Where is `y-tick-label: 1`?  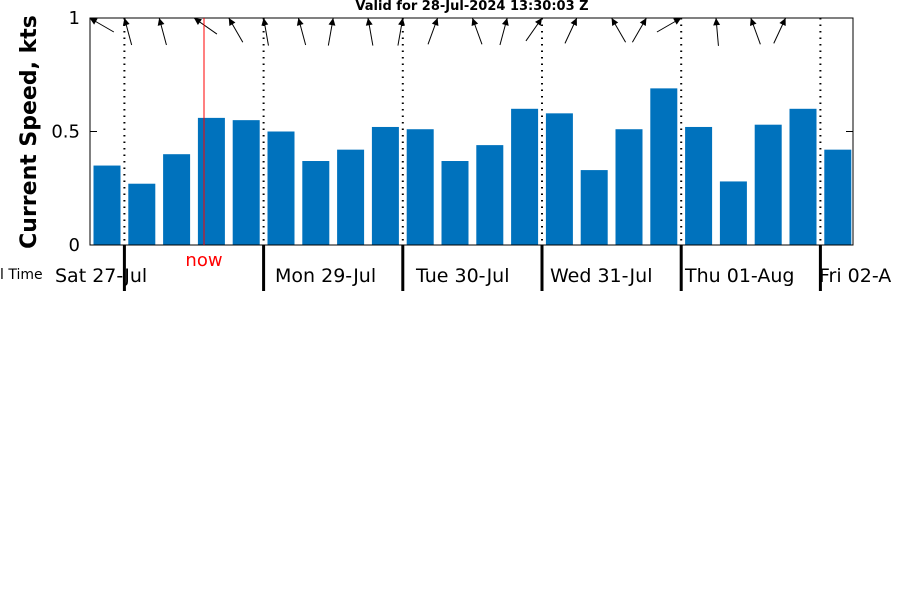
y-tick-label: 1 is located at coordinates (74, 18).